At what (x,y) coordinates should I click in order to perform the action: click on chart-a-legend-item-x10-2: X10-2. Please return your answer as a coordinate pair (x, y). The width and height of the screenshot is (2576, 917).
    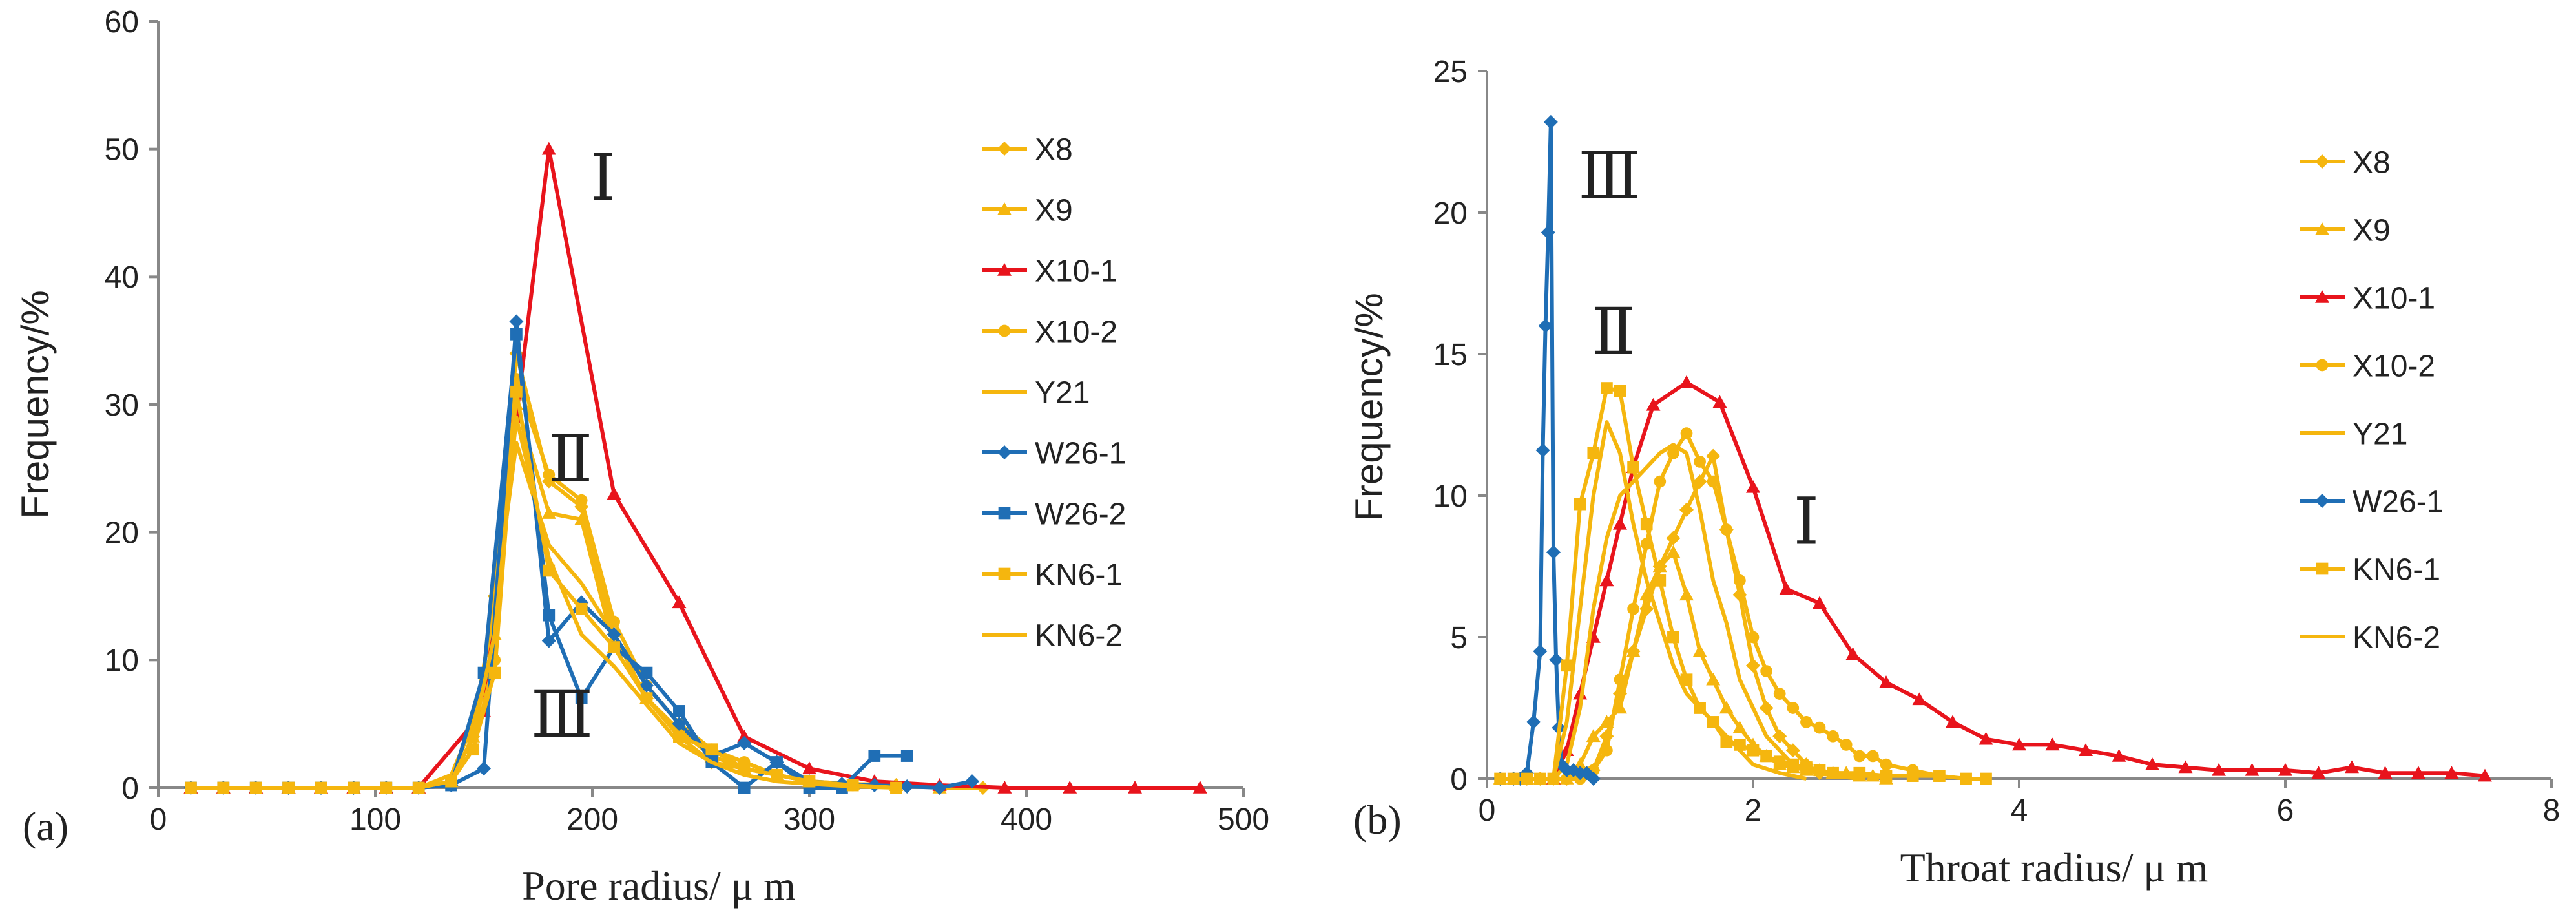
    Looking at the image, I should click on (1049, 332).